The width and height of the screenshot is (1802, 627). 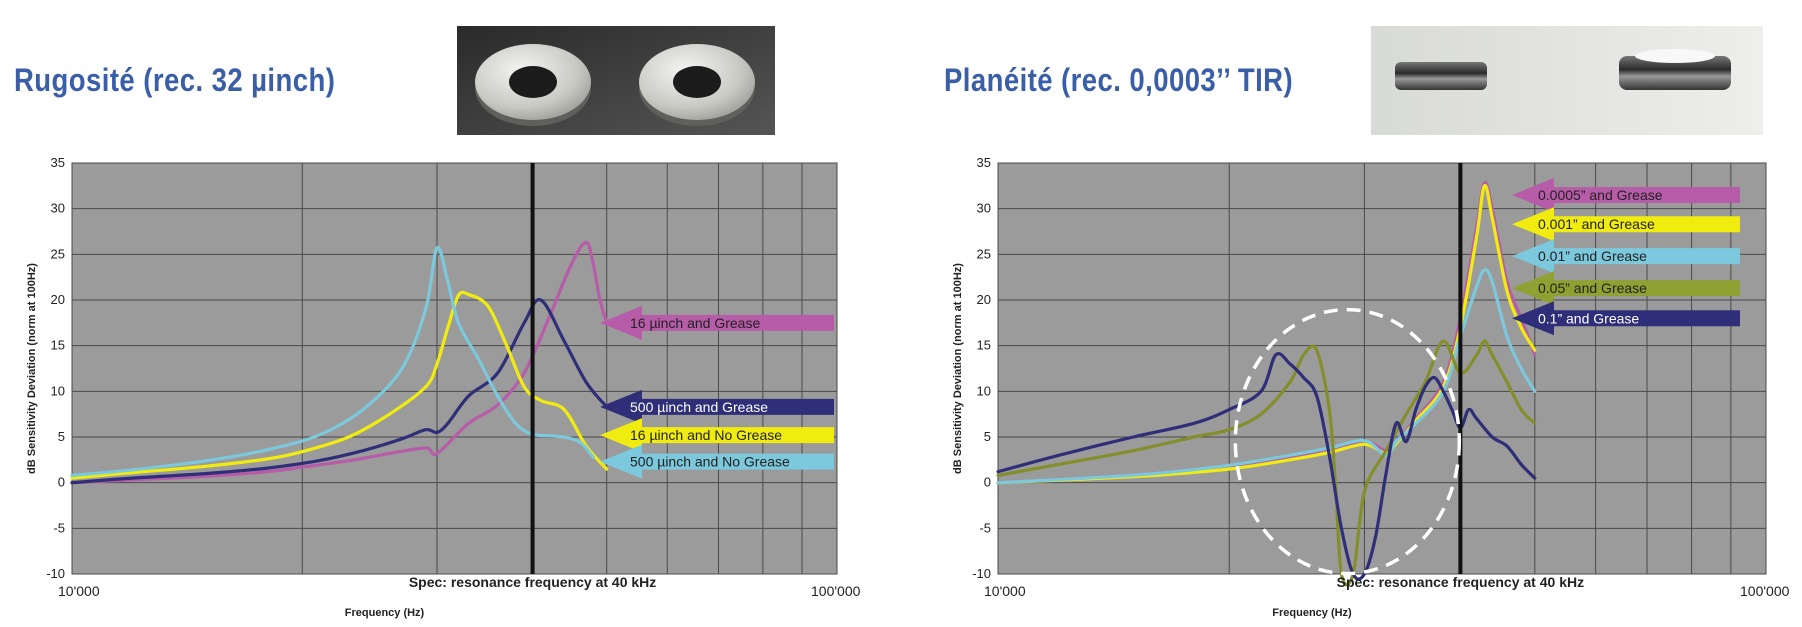 What do you see at coordinates (1592, 256) in the screenshot?
I see `legend-arrow-label: 0.01” and Grease` at bounding box center [1592, 256].